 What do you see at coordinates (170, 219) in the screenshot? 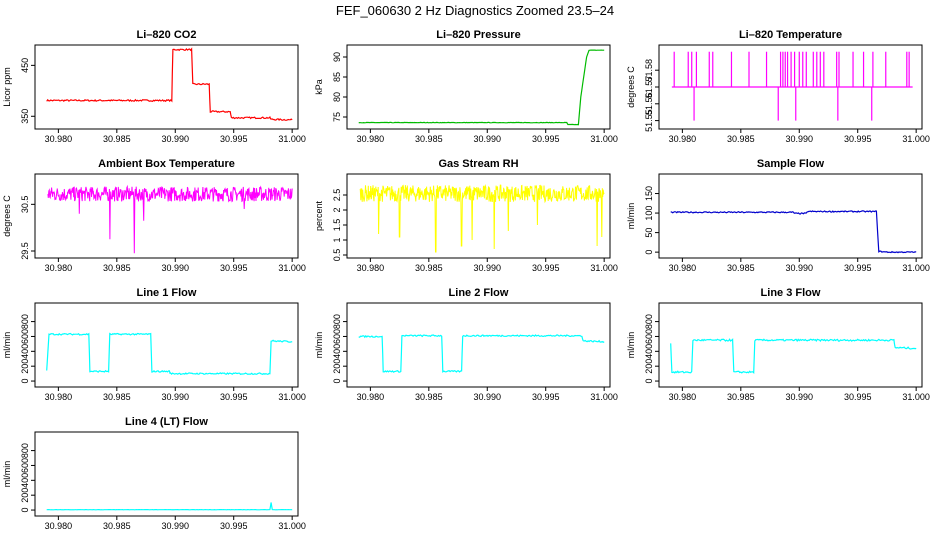
I see `data-line-ambient` at bounding box center [170, 219].